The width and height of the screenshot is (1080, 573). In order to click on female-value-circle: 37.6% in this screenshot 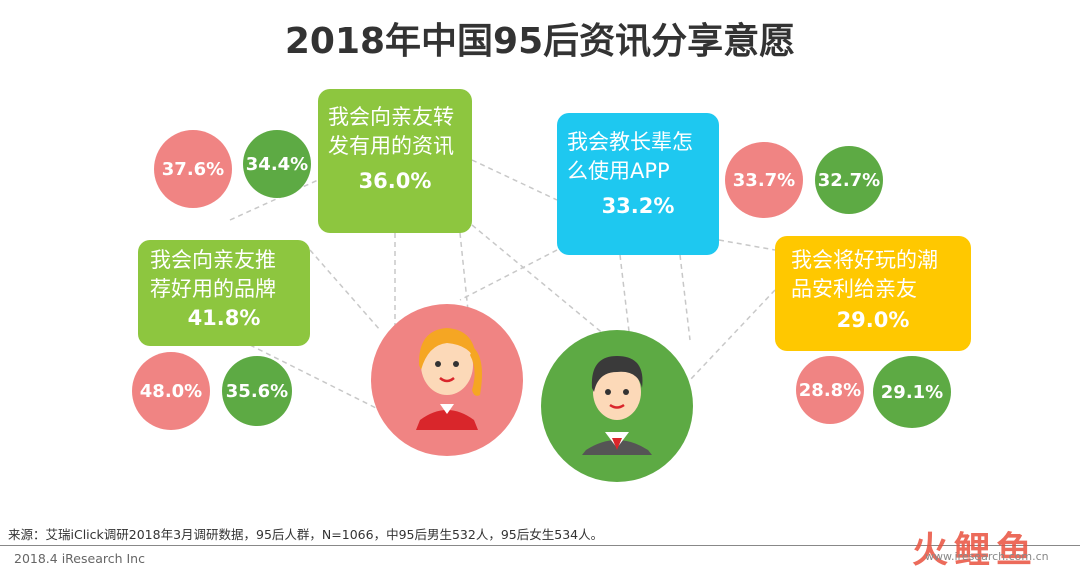, I will do `click(193, 169)`.